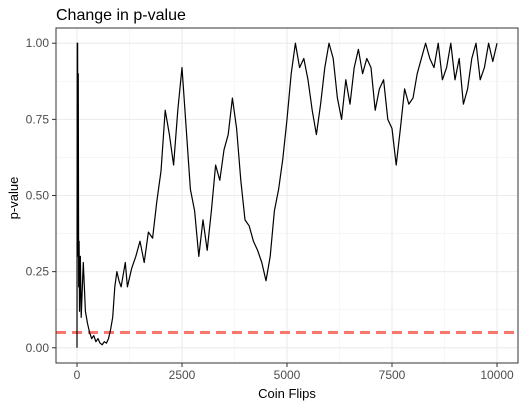 The image size is (525, 408). What do you see at coordinates (77, 375) in the screenshot?
I see `x-tick-label: 0` at bounding box center [77, 375].